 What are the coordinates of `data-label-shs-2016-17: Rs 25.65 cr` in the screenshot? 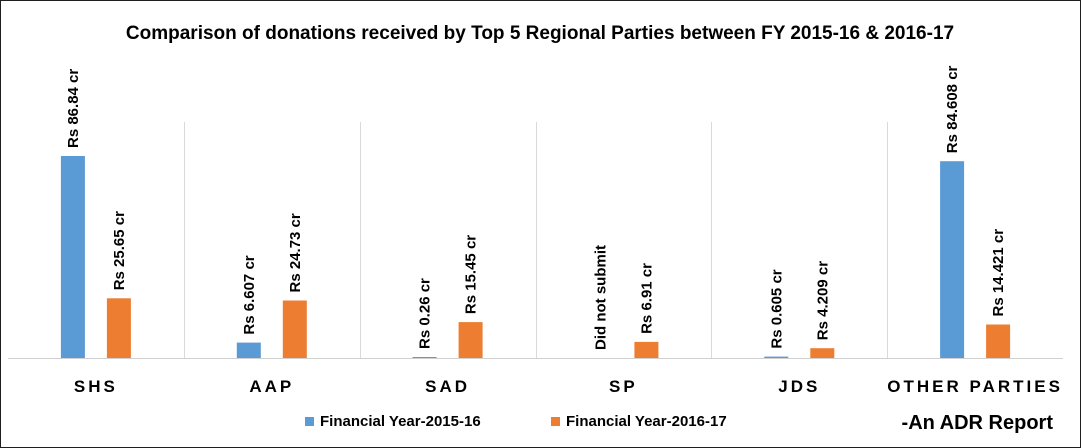 It's located at (119, 250).